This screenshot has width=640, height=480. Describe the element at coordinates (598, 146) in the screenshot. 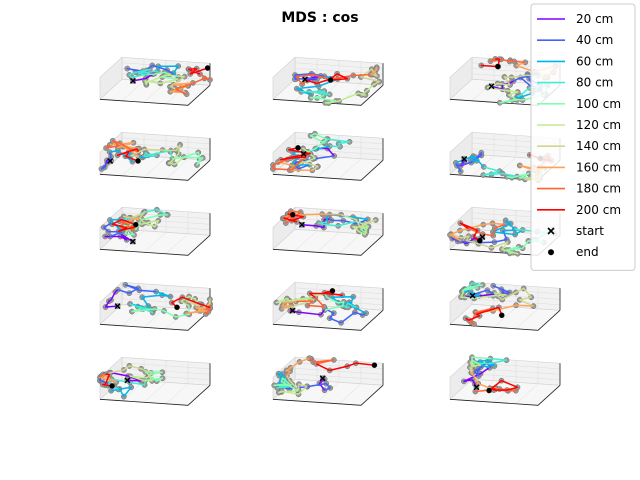

I see `legend-label: 140 cm` at that location.